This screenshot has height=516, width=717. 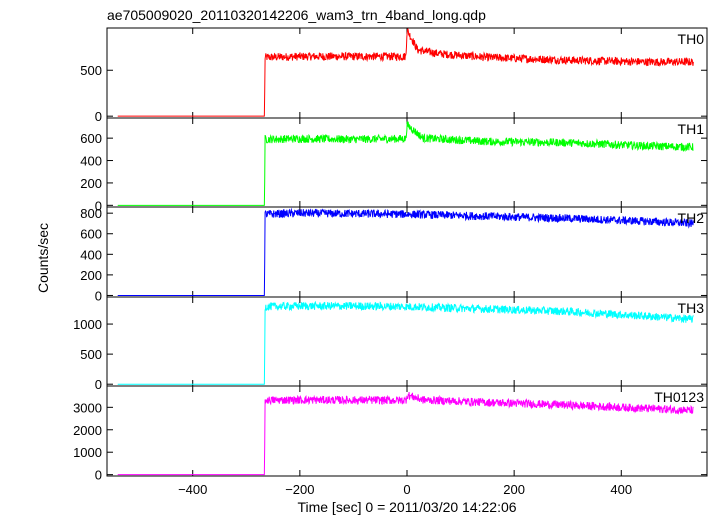 I want to click on series-line-th3, so click(x=405, y=342).